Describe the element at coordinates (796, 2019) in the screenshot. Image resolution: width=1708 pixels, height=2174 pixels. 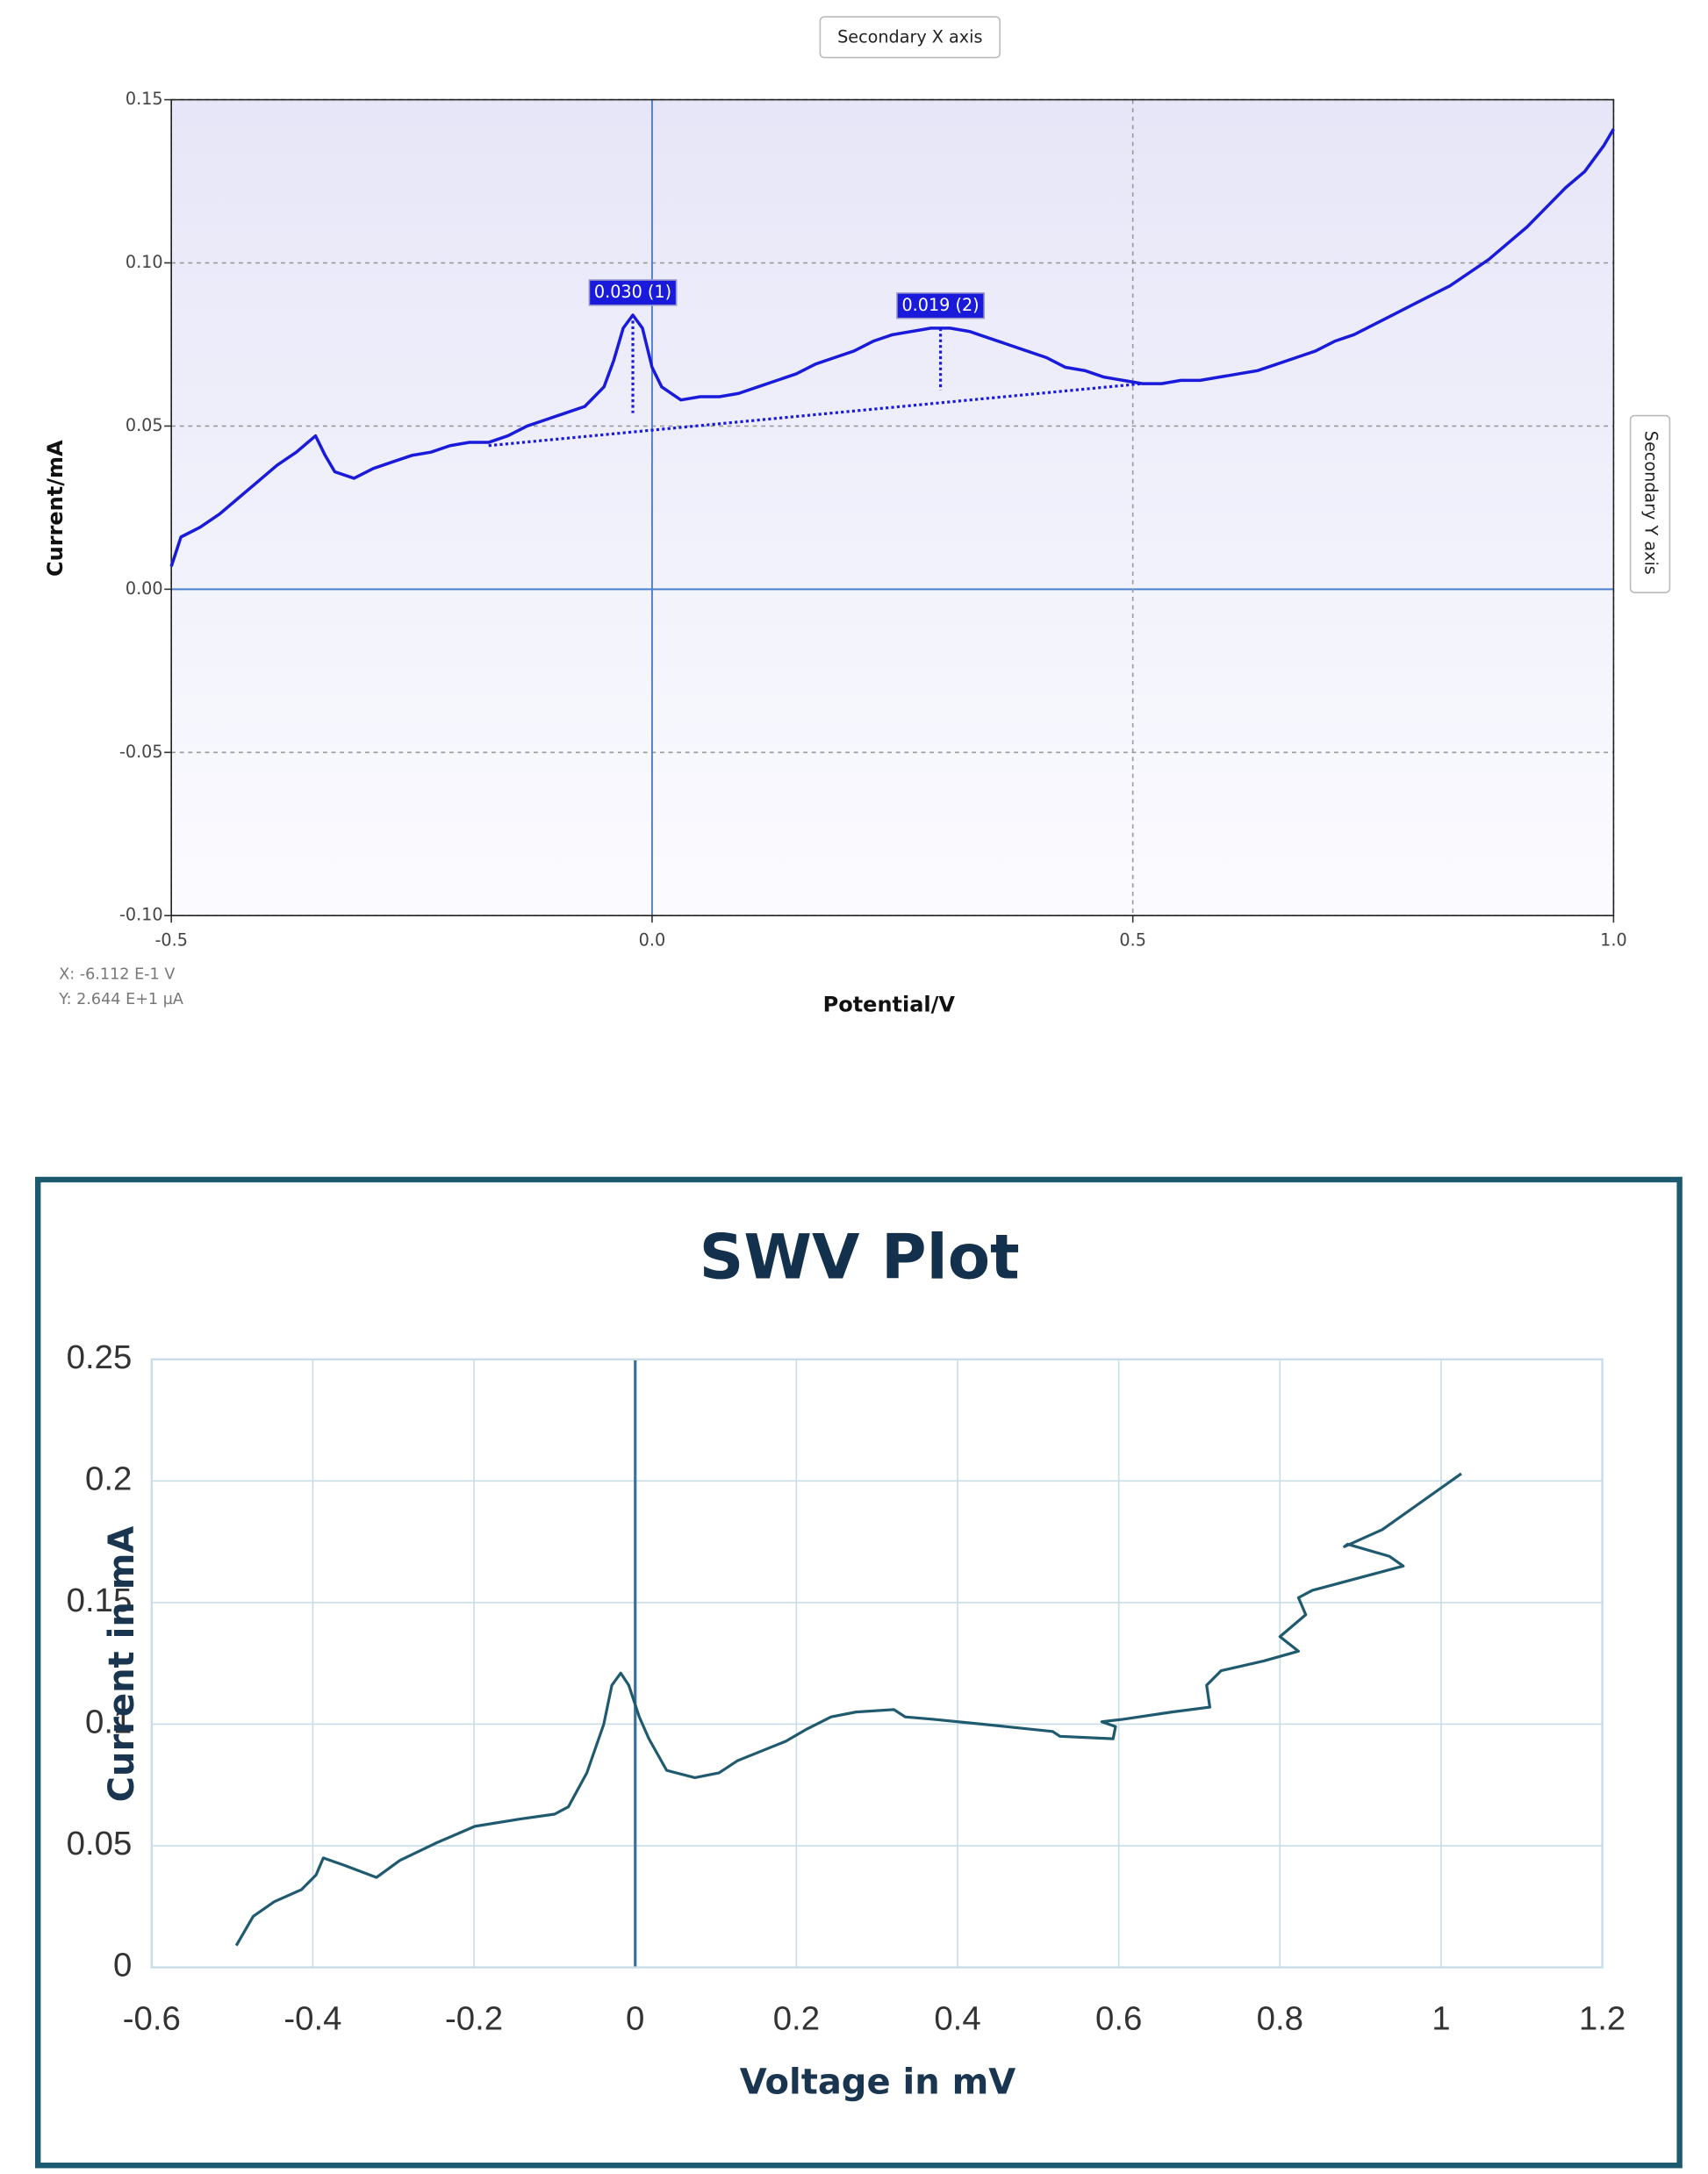
I see `x-tick-label: 0.2` at that location.